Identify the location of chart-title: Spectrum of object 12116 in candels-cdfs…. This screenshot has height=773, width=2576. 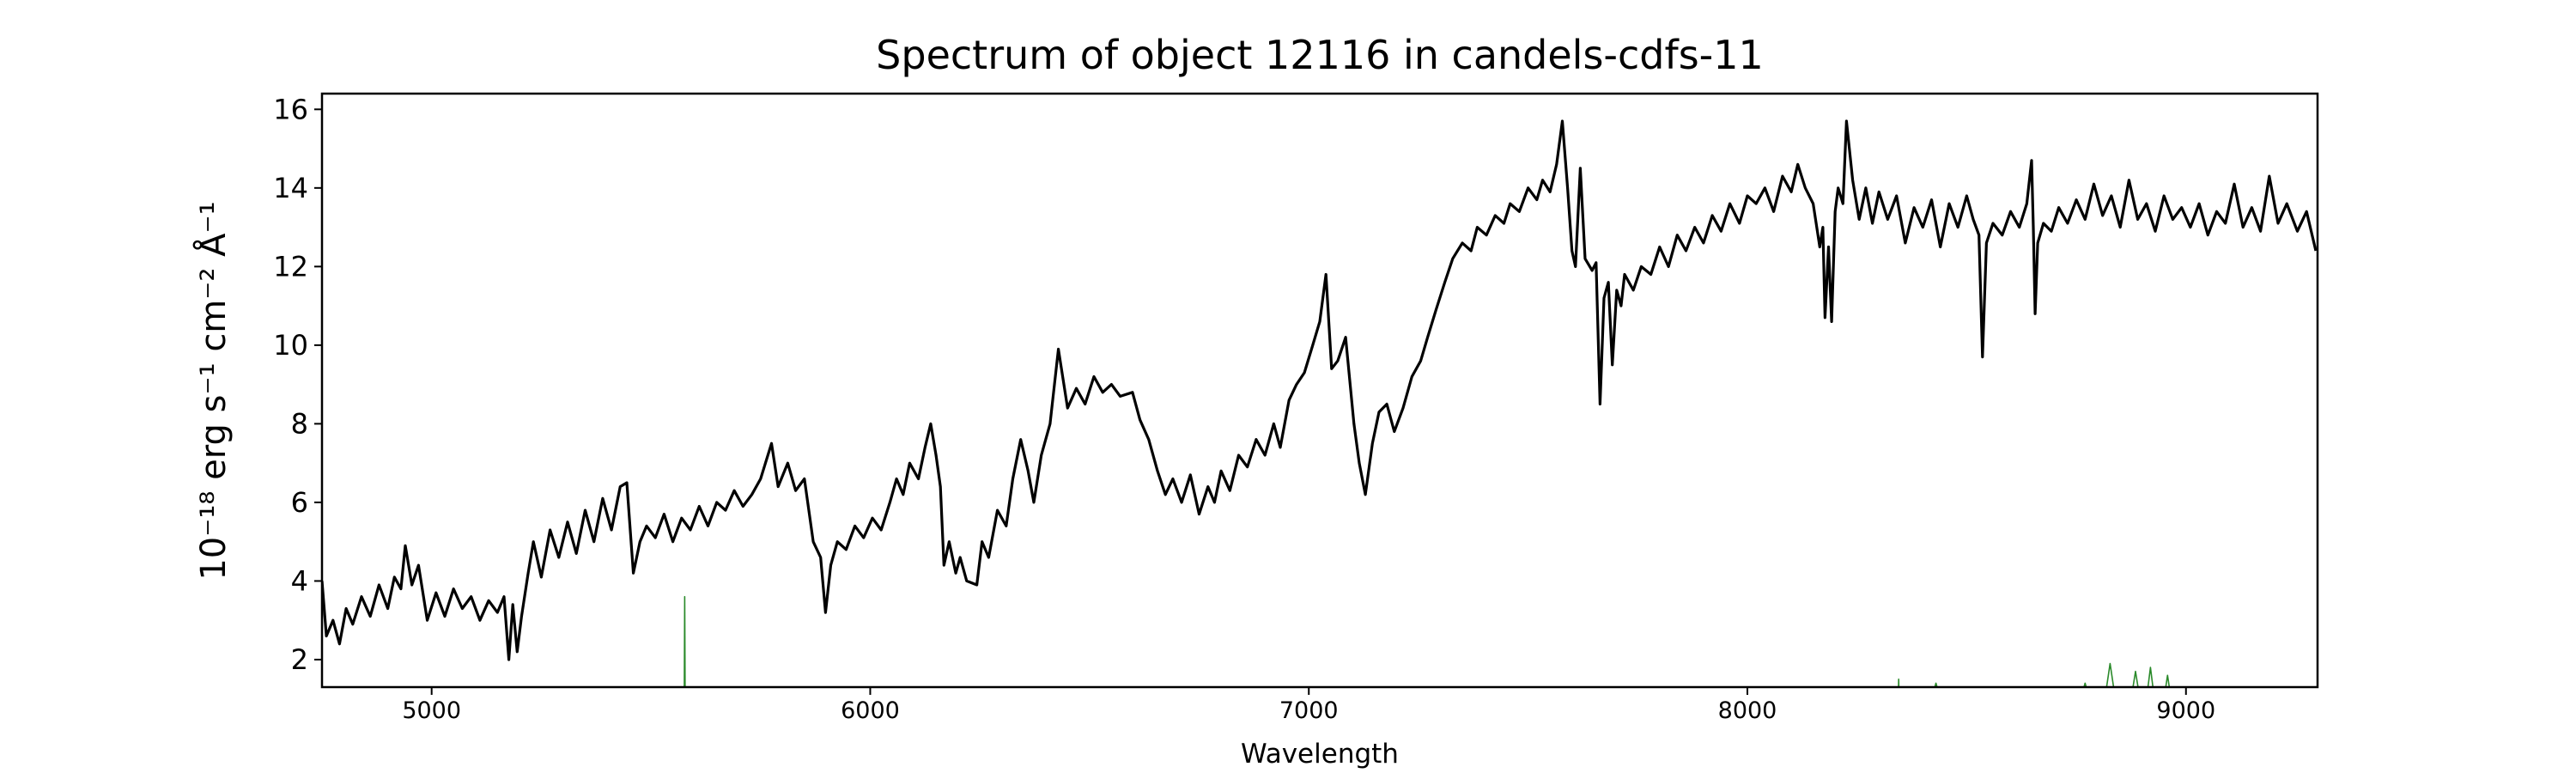
(1320, 55).